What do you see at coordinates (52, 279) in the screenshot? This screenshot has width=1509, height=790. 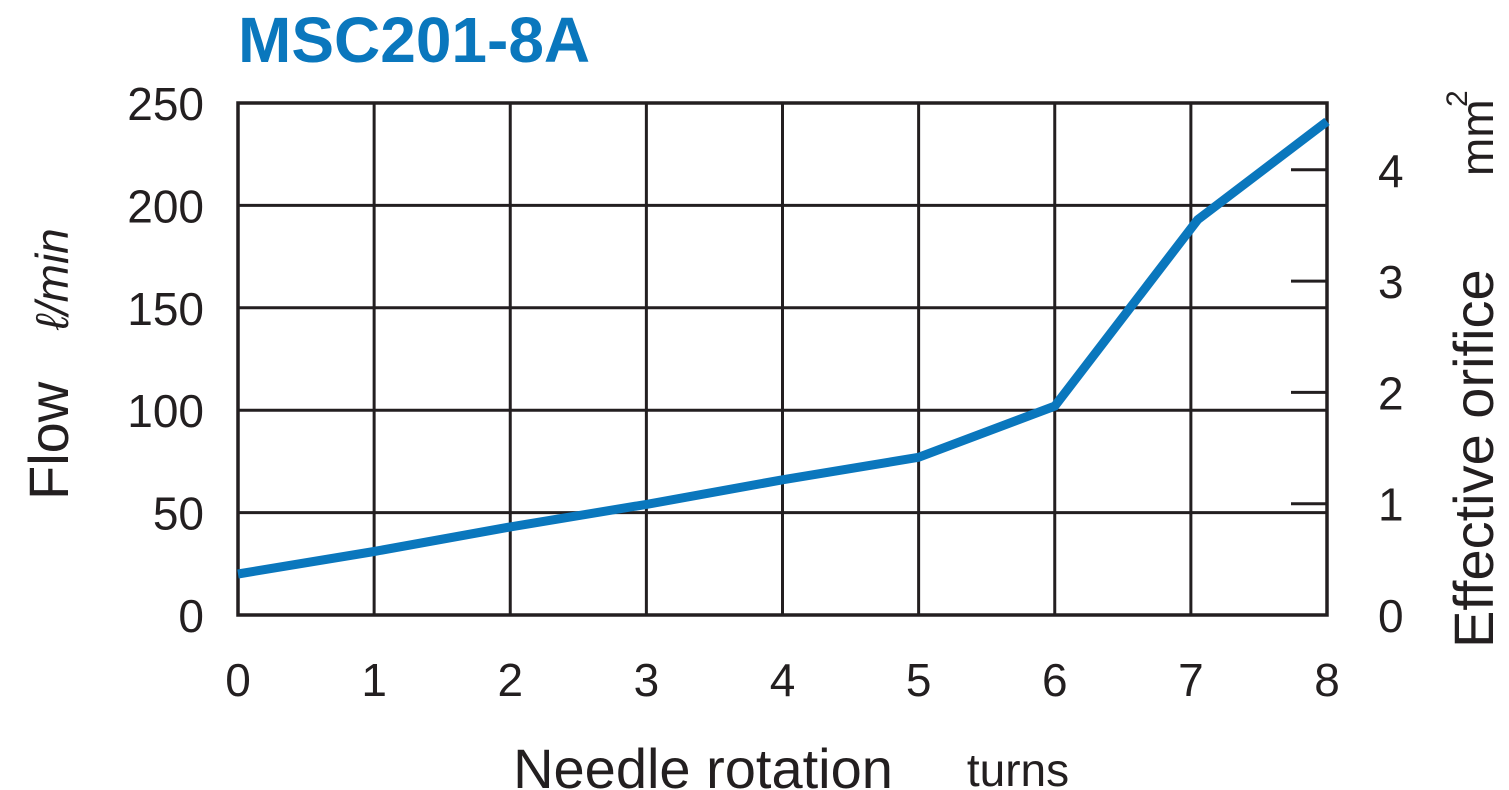 I see `y-axis-unit: ℓ/min` at bounding box center [52, 279].